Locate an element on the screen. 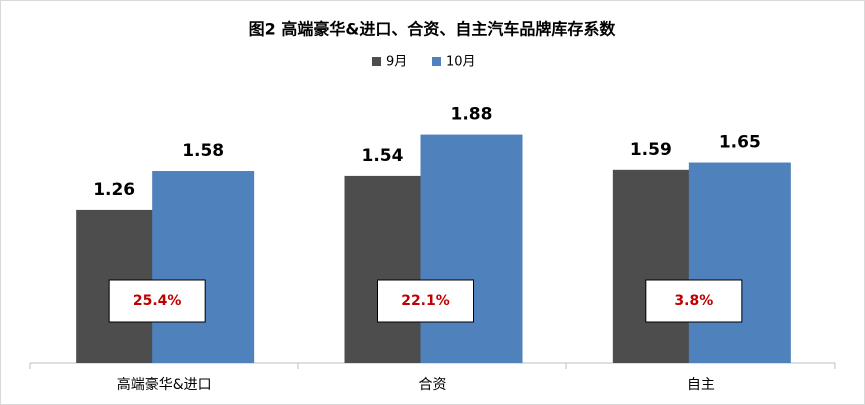  x-tick-label: 自主 is located at coordinates (701, 385).